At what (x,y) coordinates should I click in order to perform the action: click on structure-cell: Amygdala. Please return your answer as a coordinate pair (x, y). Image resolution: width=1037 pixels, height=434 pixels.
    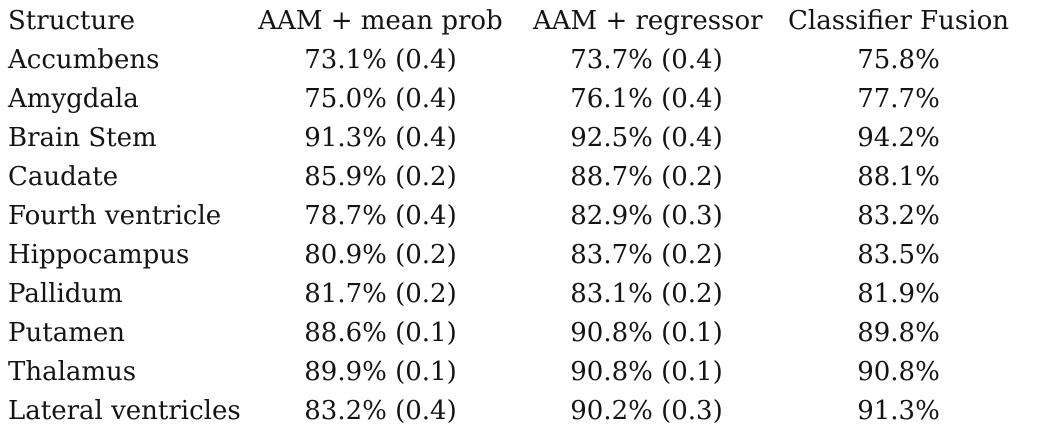
    Looking at the image, I should click on (73, 99).